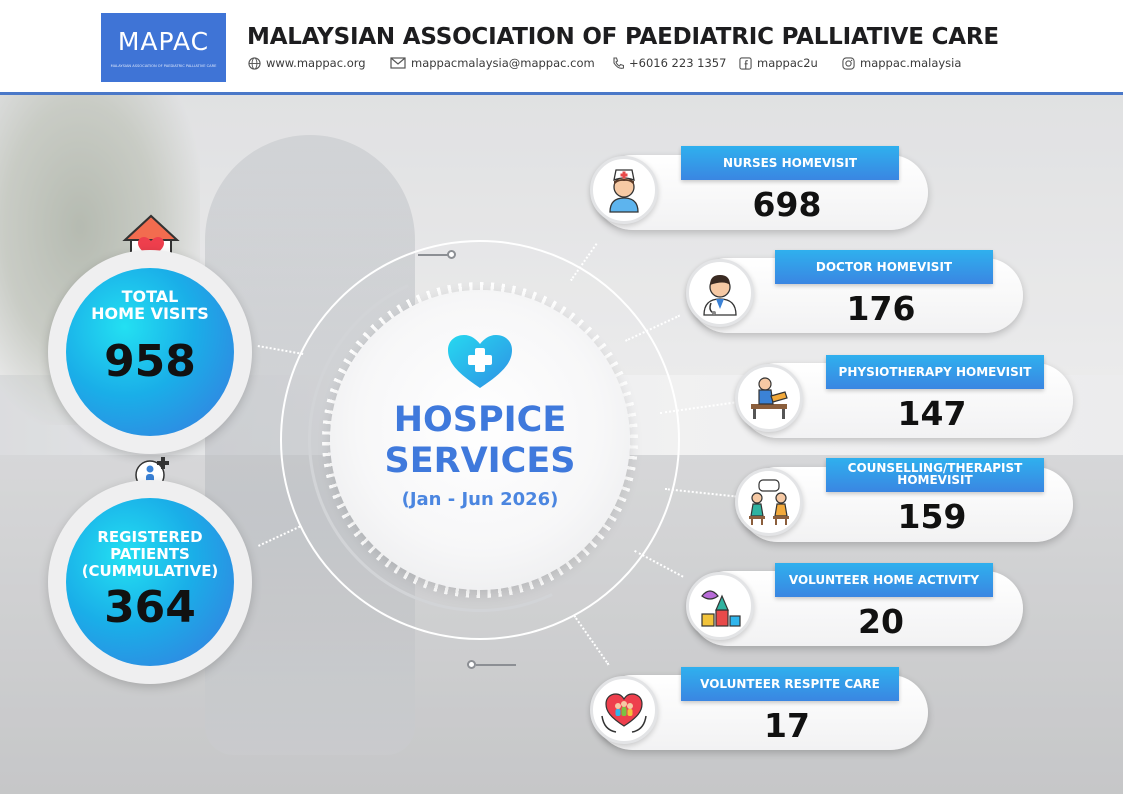 The image size is (1123, 794). I want to click on total-home-visits-value: 958, so click(150, 361).